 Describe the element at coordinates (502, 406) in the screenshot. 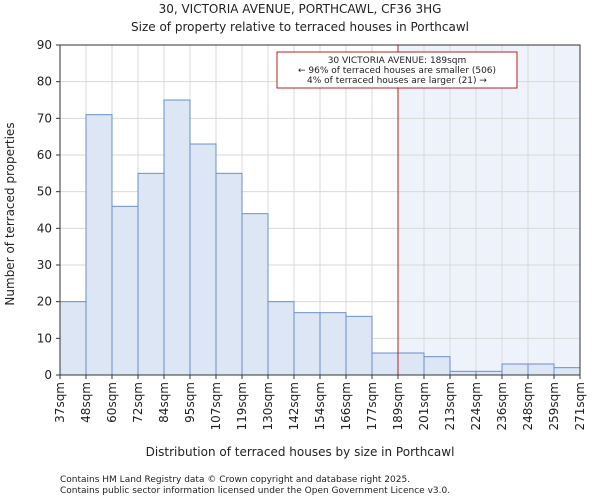

I see `x-tick-label: 236sqm` at that location.